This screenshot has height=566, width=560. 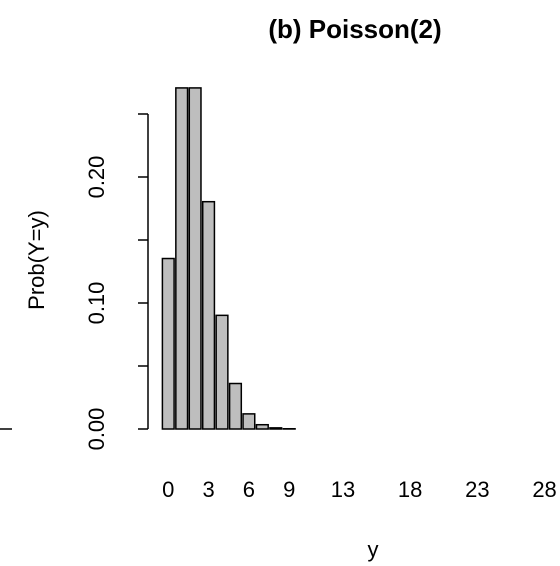 I want to click on x-axis-label: y, so click(x=373, y=549).